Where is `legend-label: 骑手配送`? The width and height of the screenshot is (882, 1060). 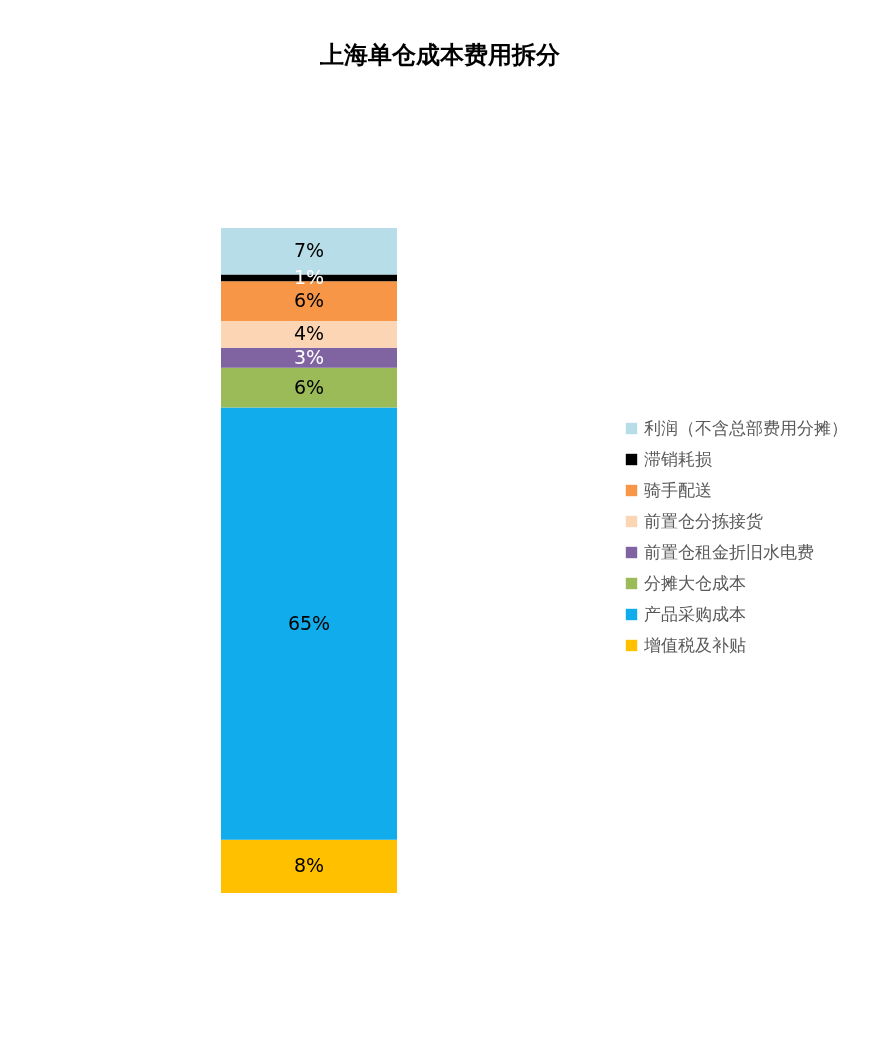
legend-label: 骑手配送 is located at coordinates (678, 489).